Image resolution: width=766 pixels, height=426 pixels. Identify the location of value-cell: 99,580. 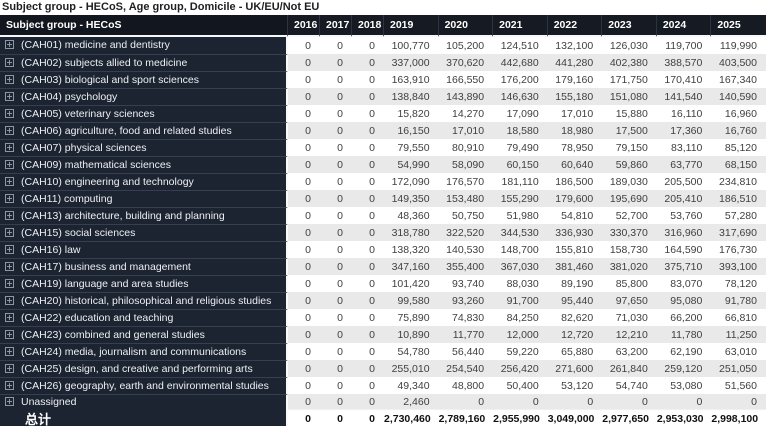
(411, 300).